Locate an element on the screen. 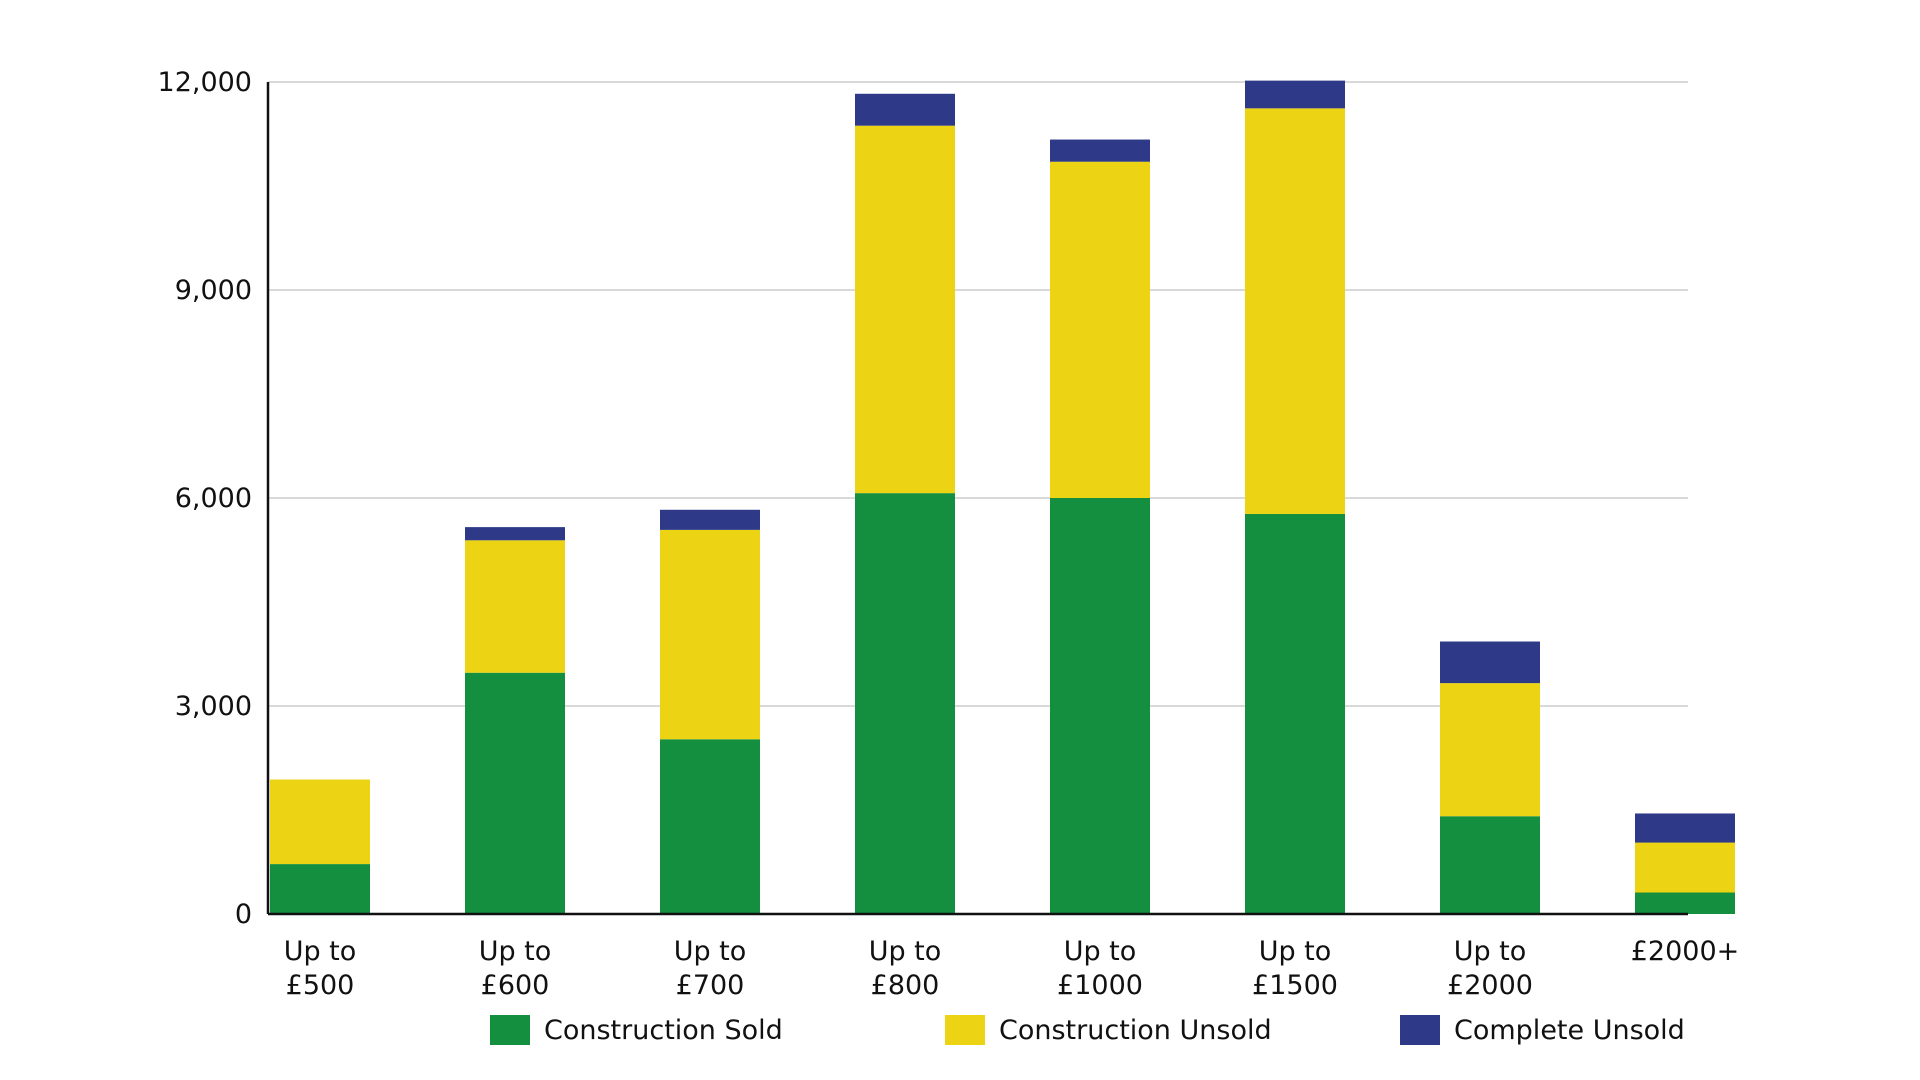  y-tick-label: 12,000 is located at coordinates (205, 82).